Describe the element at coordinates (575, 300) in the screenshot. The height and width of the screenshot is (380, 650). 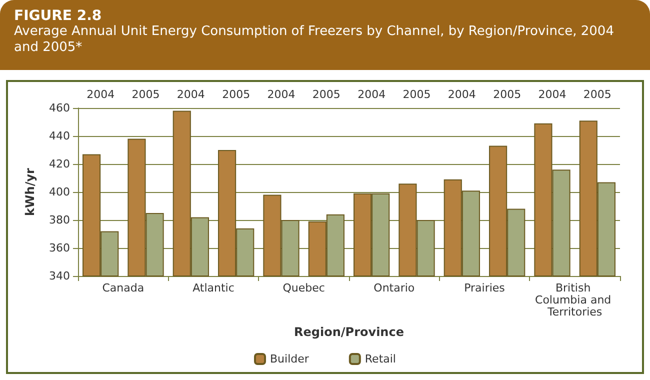
I see `text: British Columbia and Territories` at that location.